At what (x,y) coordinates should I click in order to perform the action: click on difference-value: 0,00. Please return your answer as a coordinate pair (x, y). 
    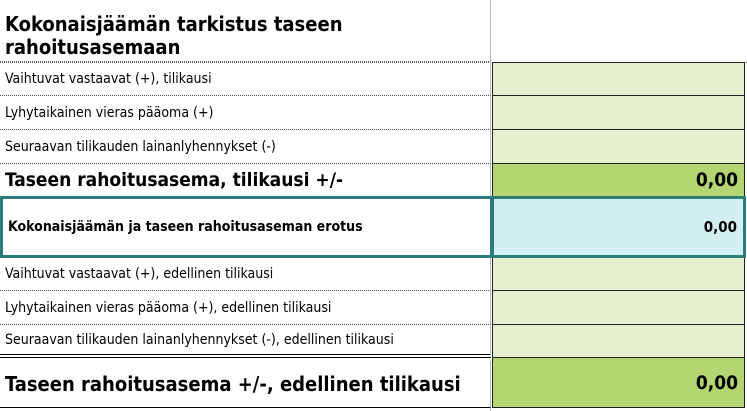
    Looking at the image, I should click on (618, 227).